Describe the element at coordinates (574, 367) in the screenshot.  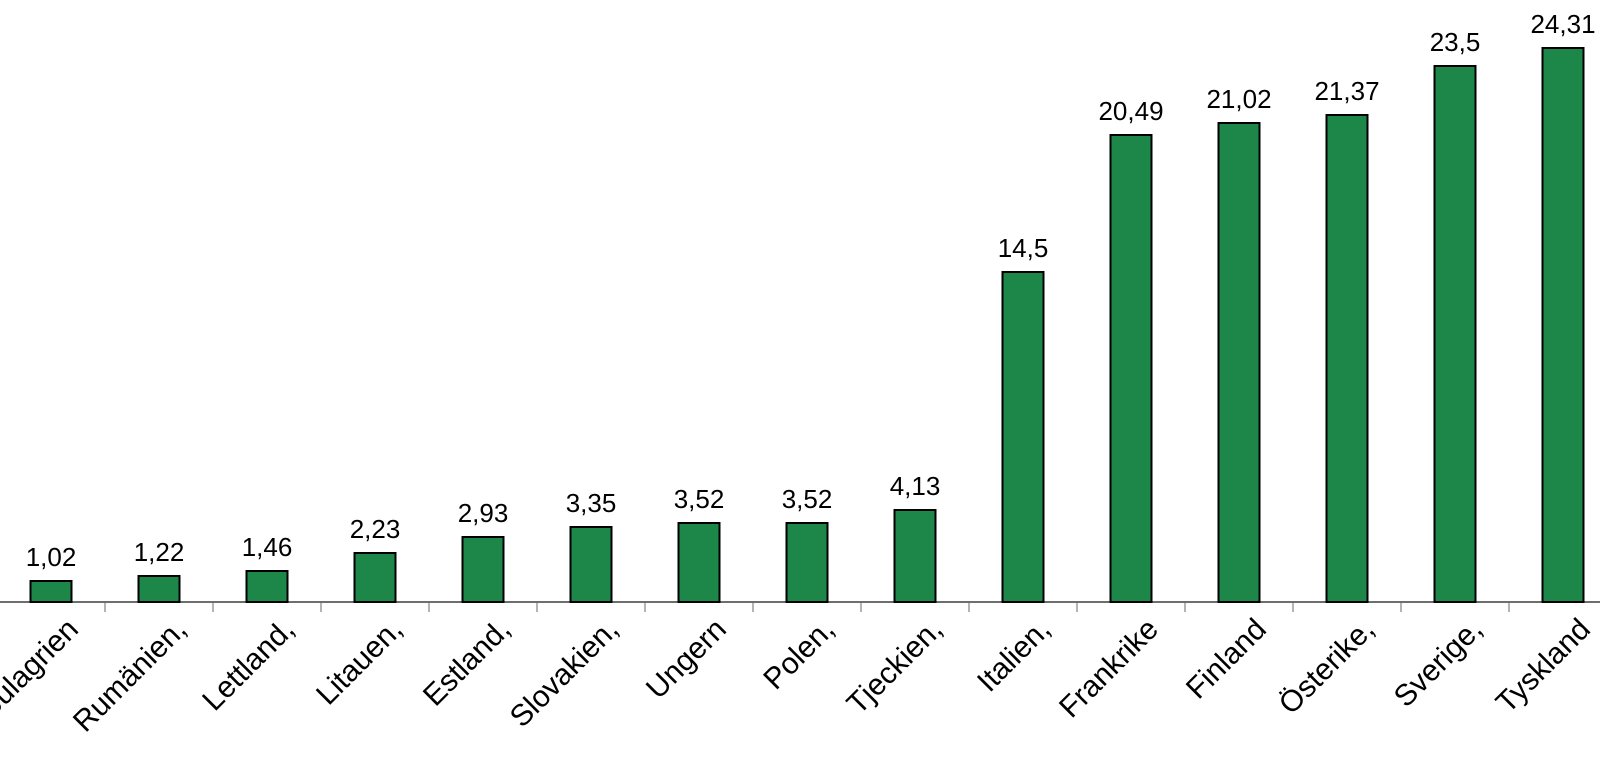
I see `category-slot: 3,35 Slovakien,` at that location.